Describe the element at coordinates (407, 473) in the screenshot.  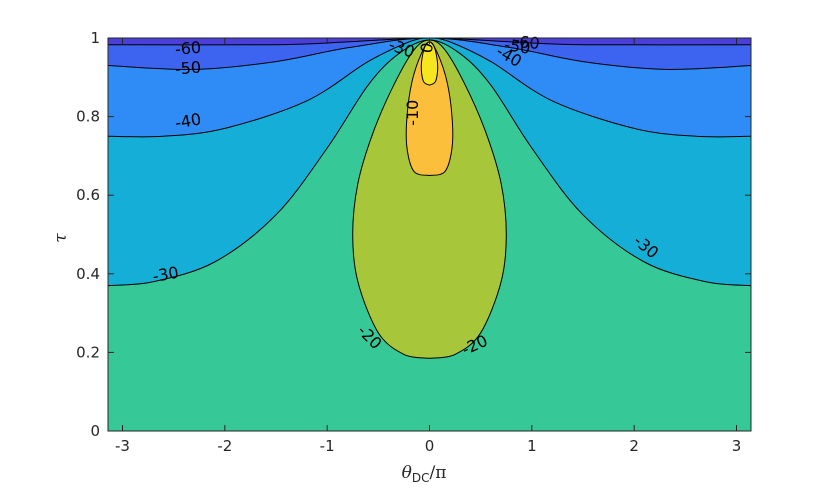
I see `x-axis-title-symbol: θ` at that location.